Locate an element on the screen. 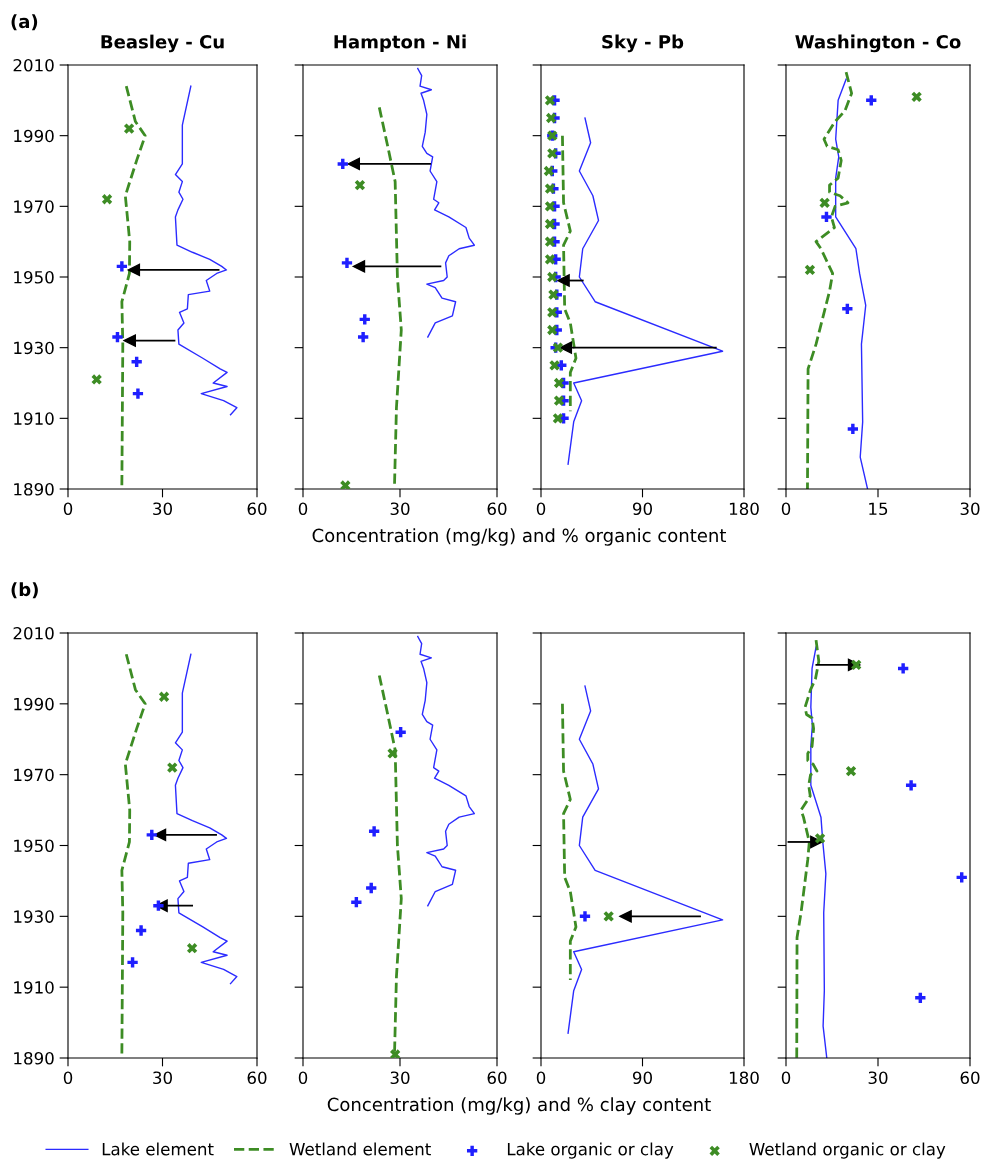 This screenshot has height=1176, width=992. legend-label: Wetland element is located at coordinates (360, 1149).